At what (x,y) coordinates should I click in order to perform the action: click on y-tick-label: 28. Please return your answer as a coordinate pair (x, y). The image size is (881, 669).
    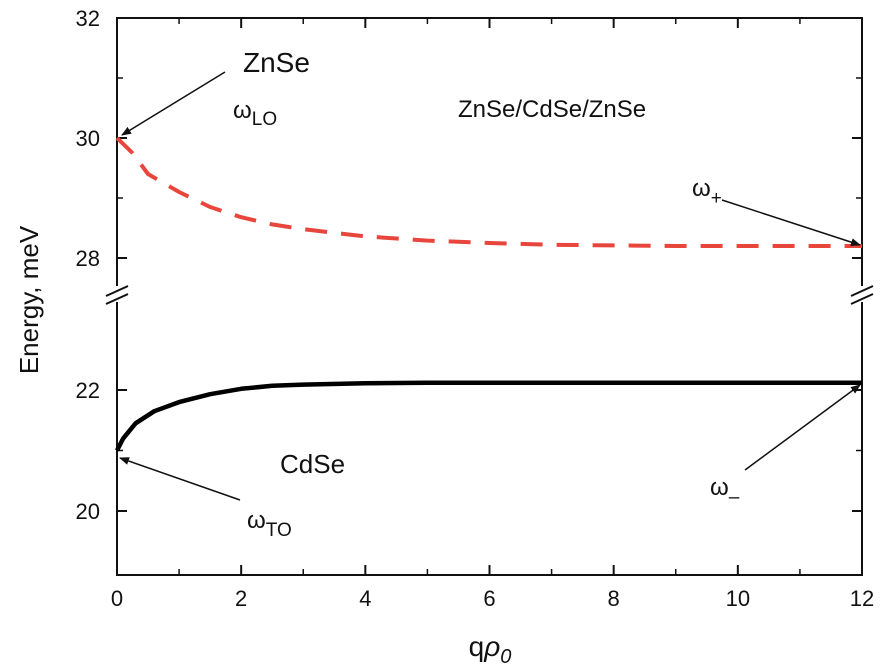
    Looking at the image, I should click on (88, 258).